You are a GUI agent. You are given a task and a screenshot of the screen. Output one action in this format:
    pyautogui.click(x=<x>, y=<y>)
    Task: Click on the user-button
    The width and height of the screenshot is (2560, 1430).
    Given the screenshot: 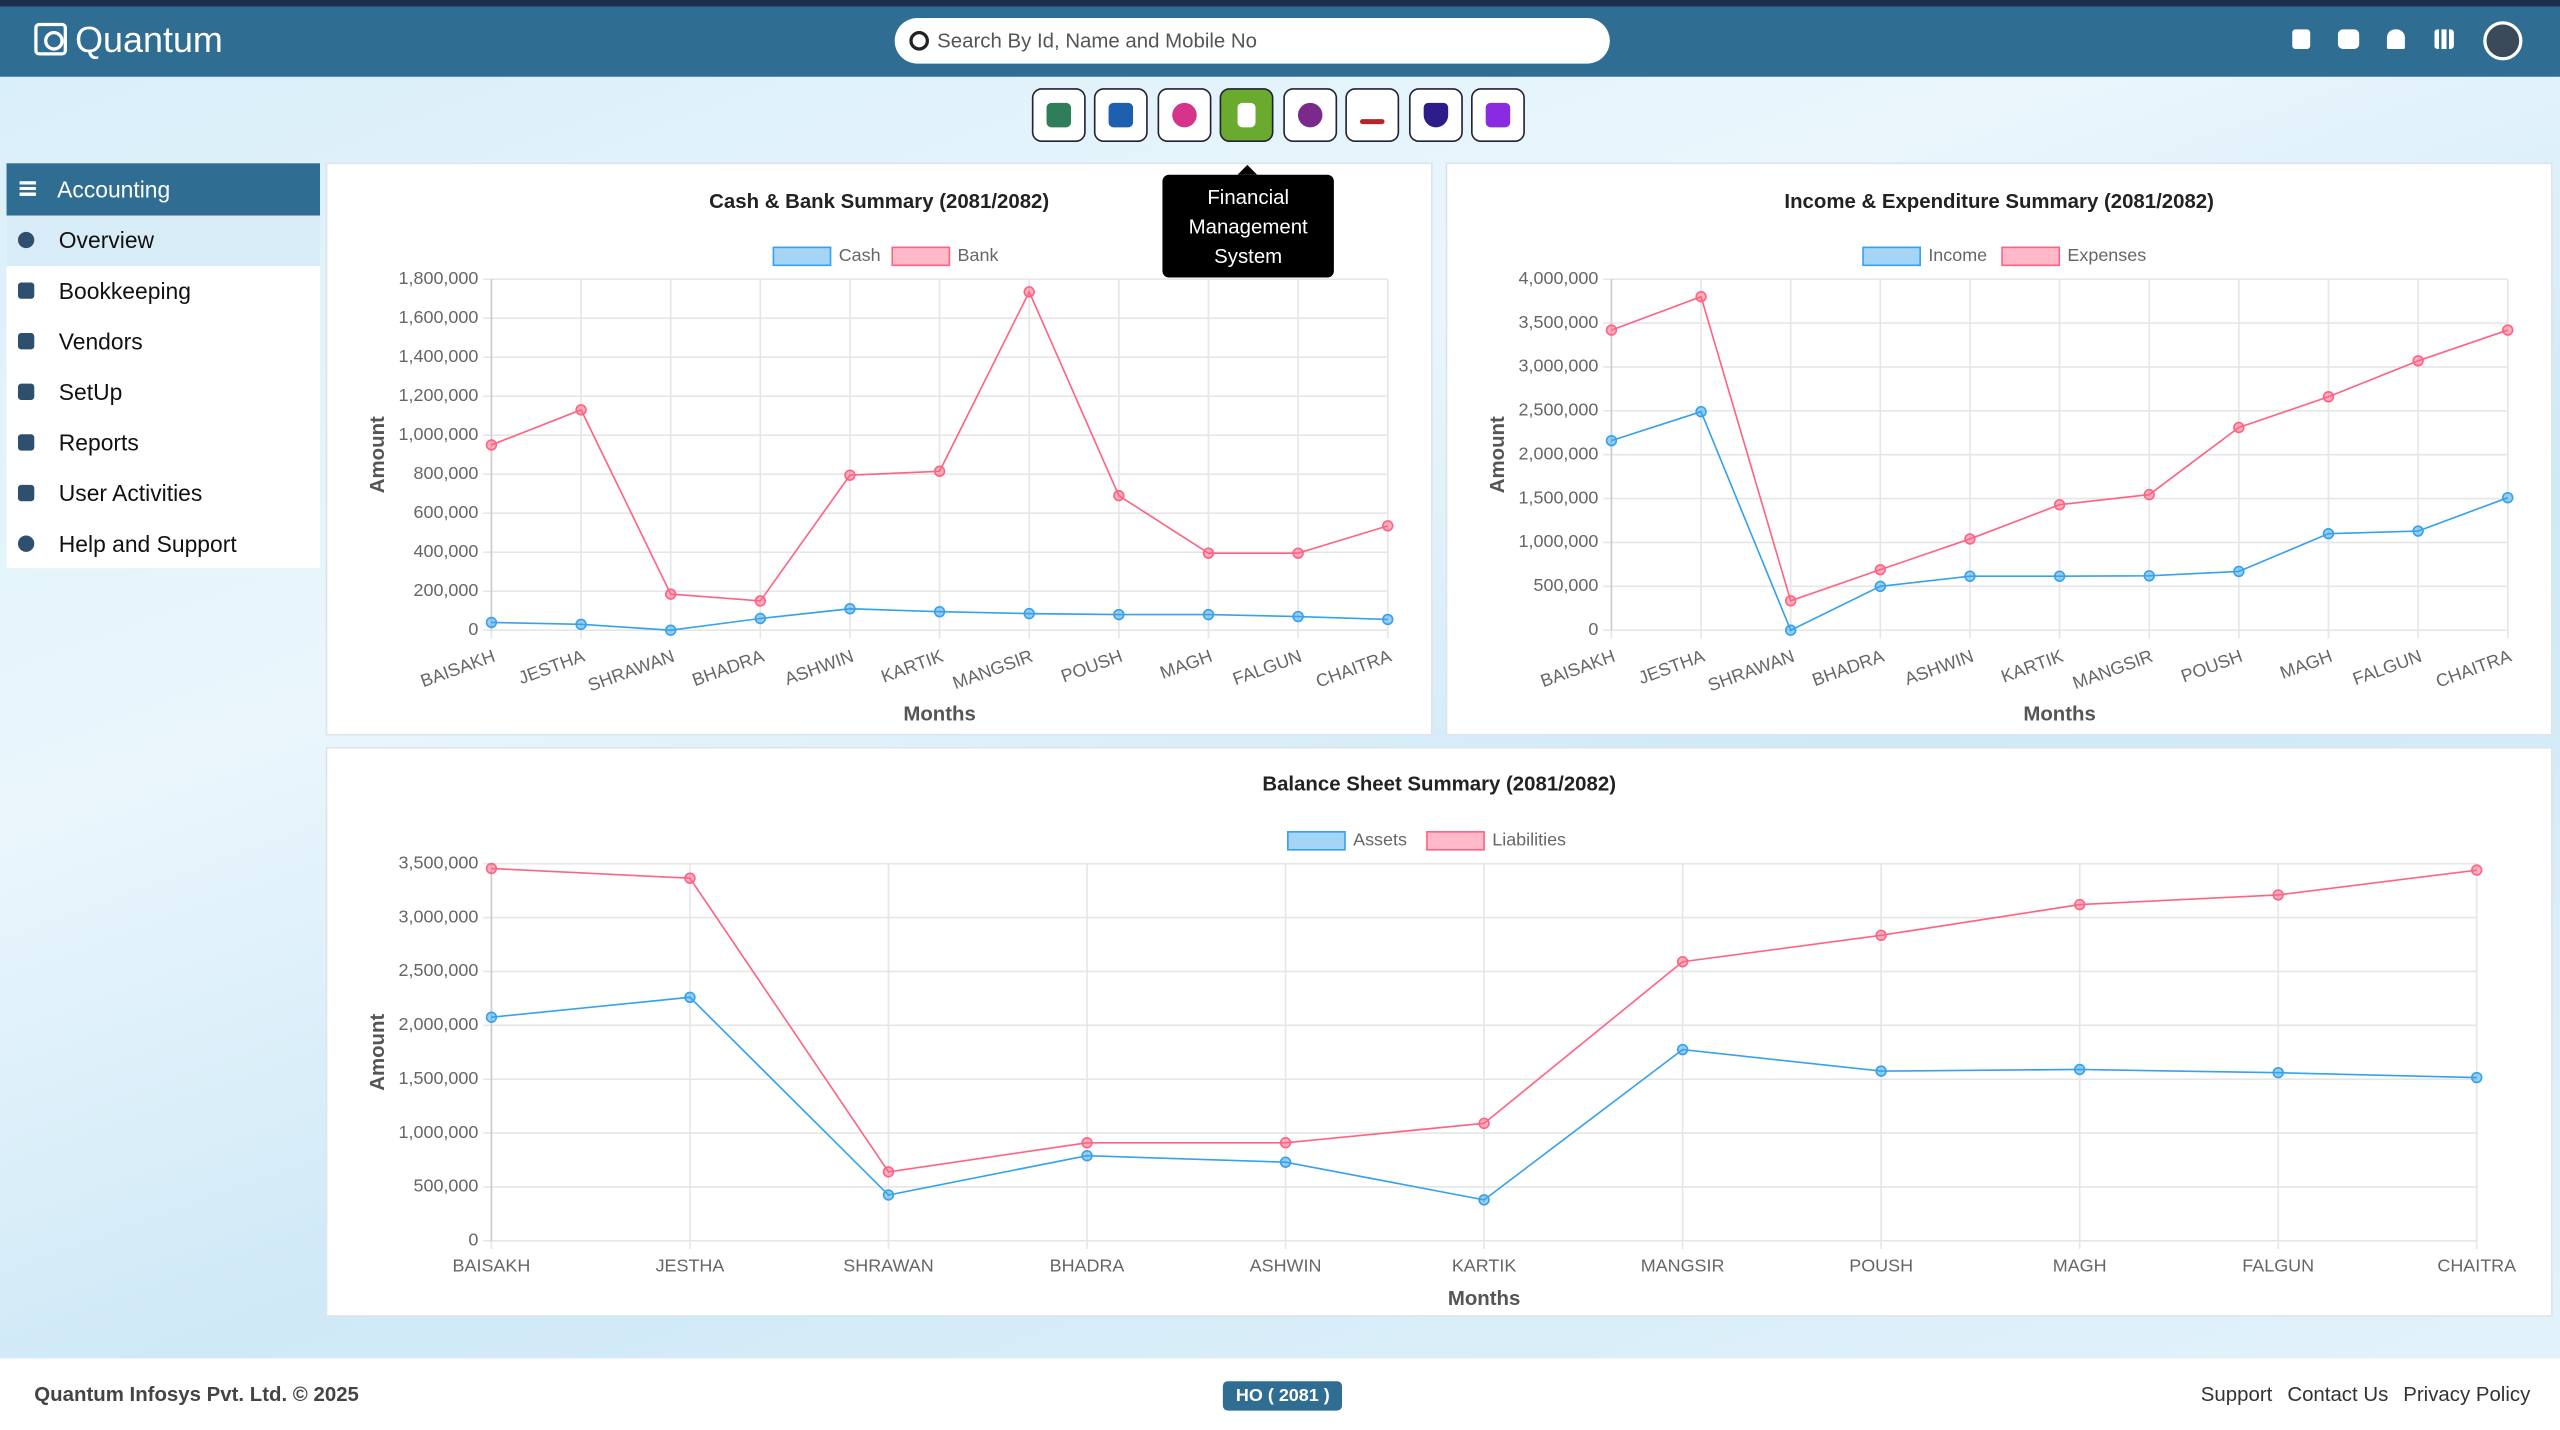 What is the action you would take?
    pyautogui.click(x=1184, y=115)
    